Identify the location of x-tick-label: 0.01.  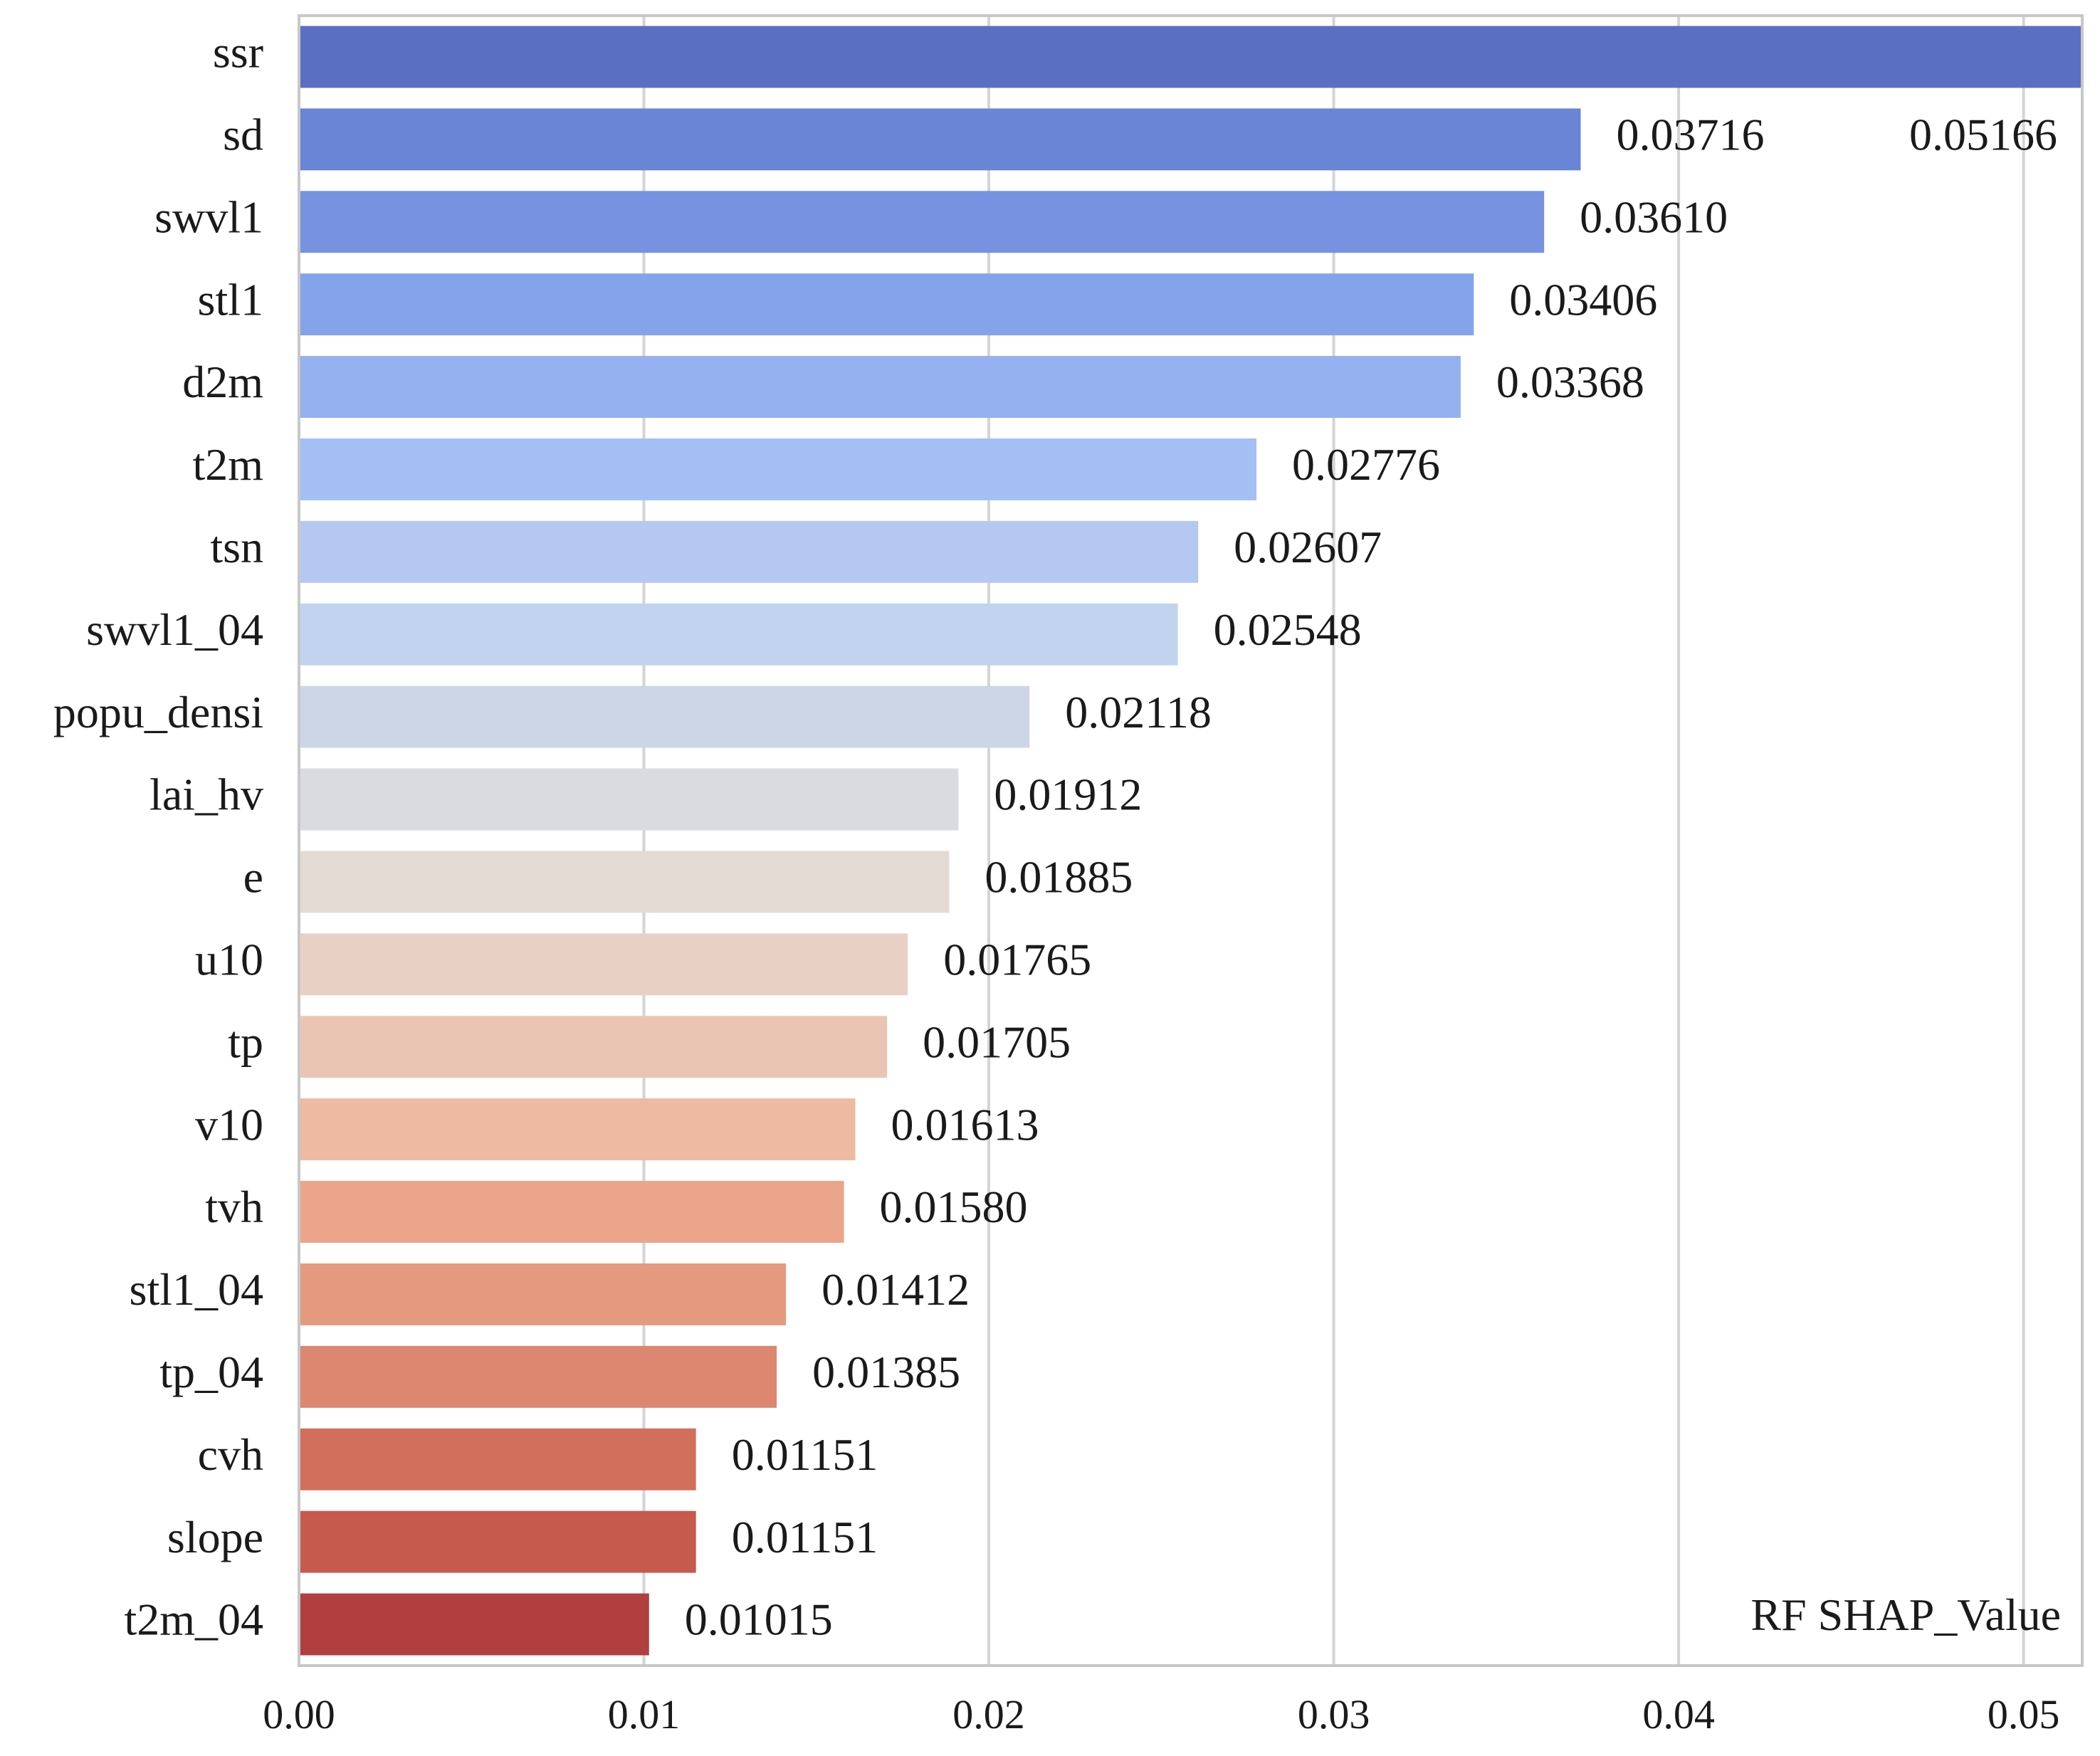
(644, 1714).